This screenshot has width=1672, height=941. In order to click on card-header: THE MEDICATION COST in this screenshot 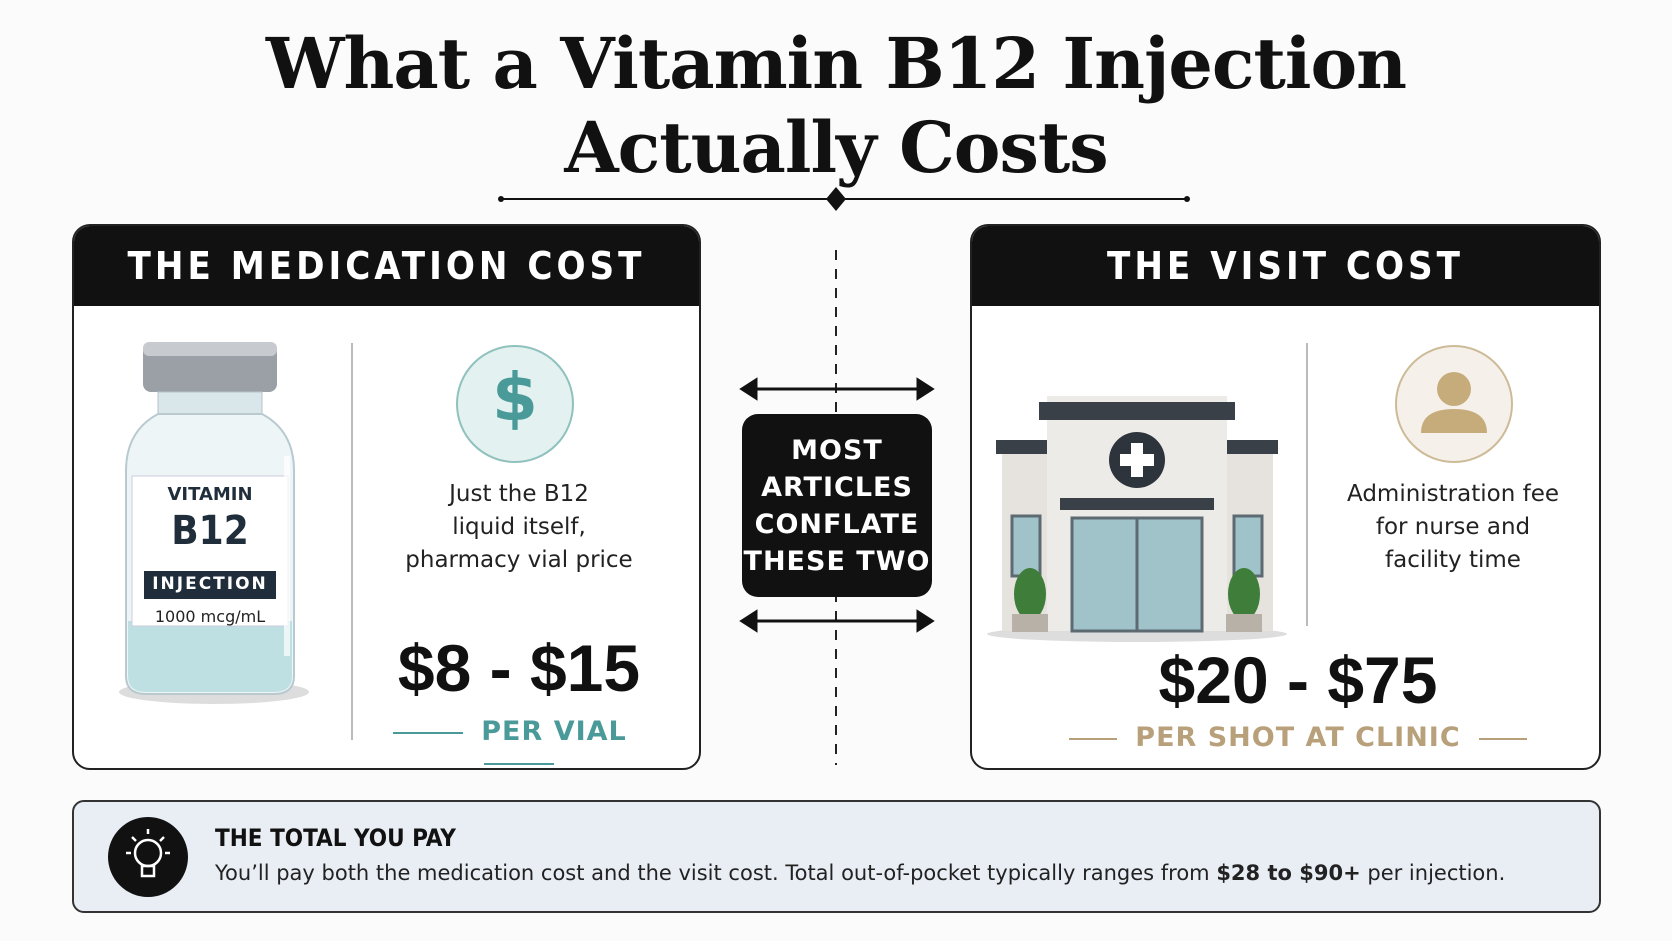, I will do `click(386, 266)`.